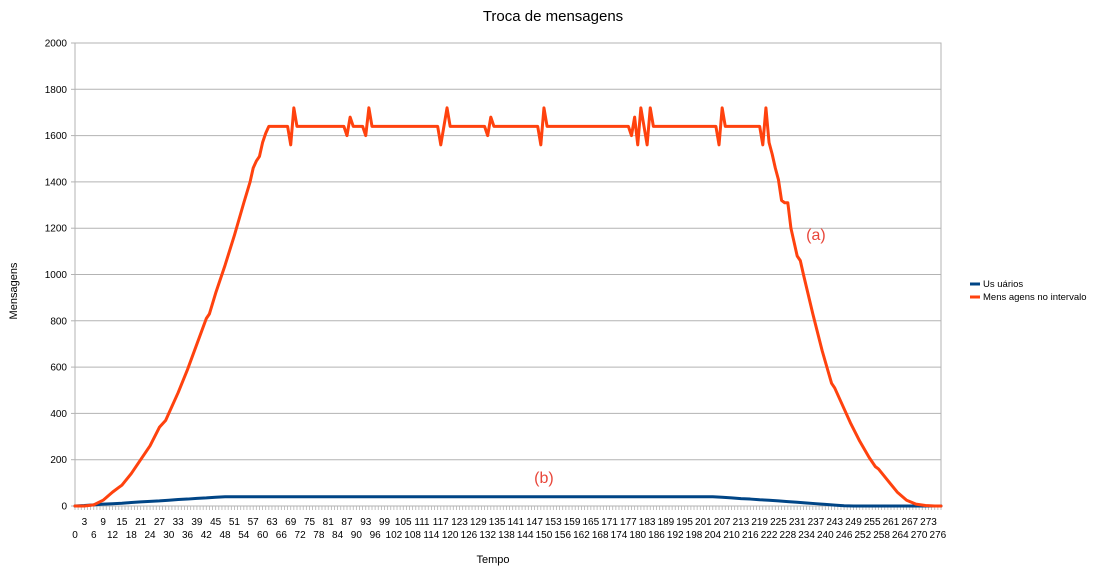 The width and height of the screenshot is (1108, 582). What do you see at coordinates (891, 522) in the screenshot?
I see `x-tick-label: 261` at bounding box center [891, 522].